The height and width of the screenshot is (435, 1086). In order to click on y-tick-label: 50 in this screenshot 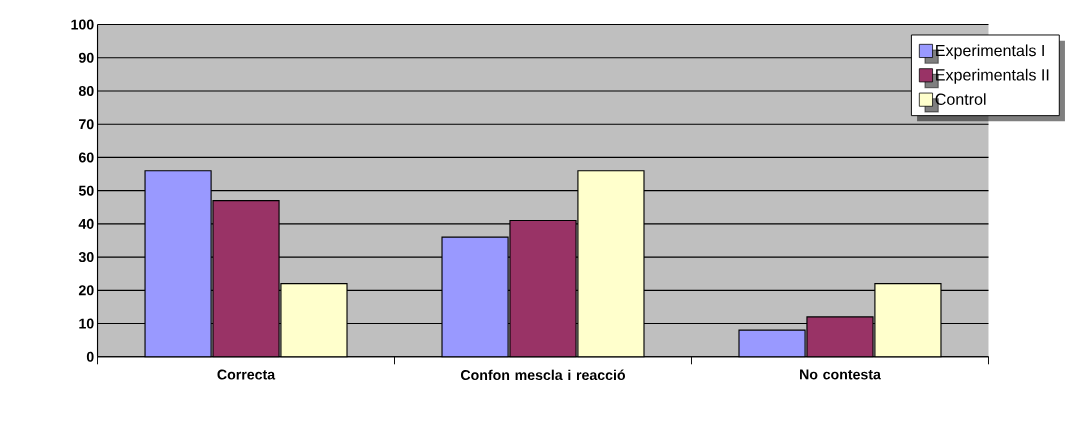, I will do `click(86, 190)`.